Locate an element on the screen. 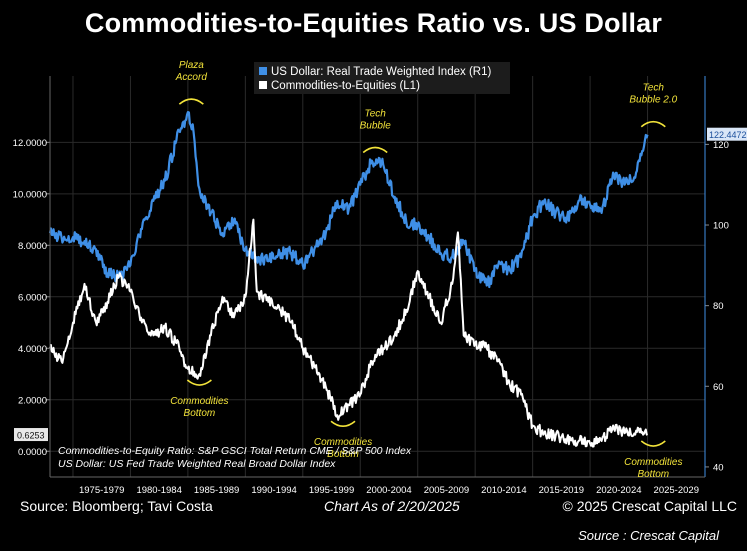 This screenshot has height=551, width=747. left-axis-tick-label: 10.0000 is located at coordinates (30, 194).